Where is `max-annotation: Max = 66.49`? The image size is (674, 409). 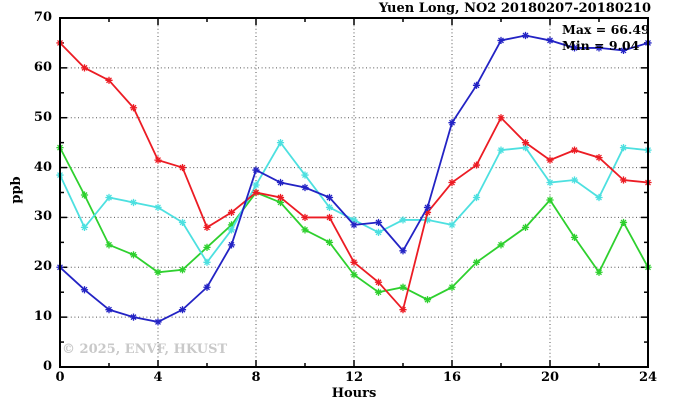 max-annotation: Max = 66.49 is located at coordinates (606, 29).